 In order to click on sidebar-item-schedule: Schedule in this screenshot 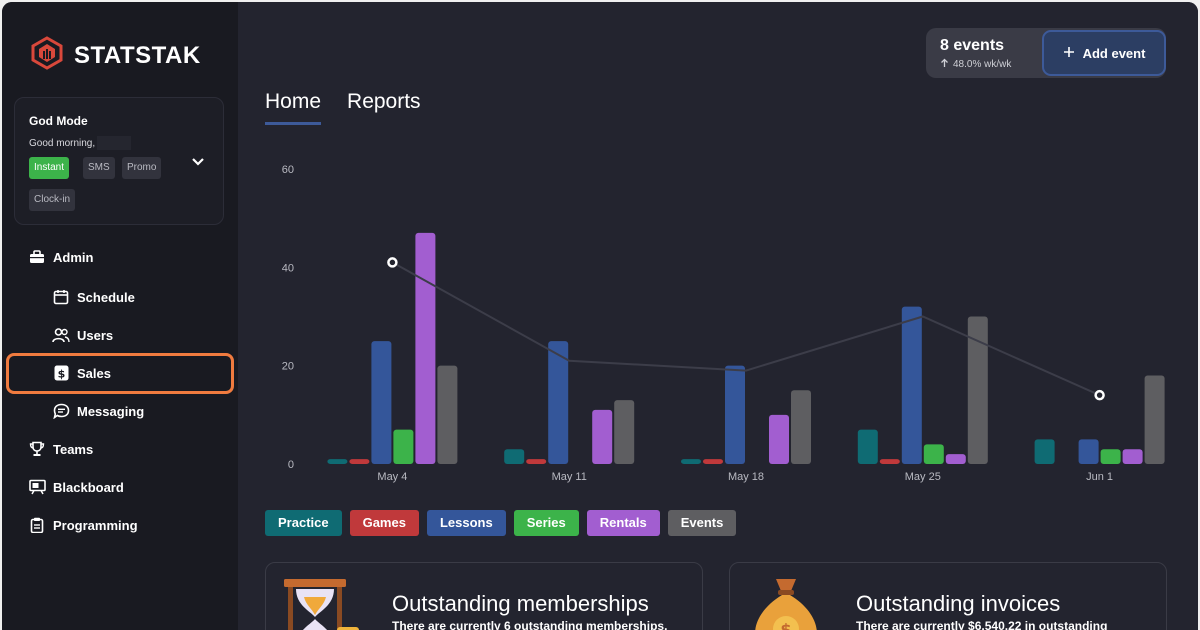, I will do `click(120, 297)`.